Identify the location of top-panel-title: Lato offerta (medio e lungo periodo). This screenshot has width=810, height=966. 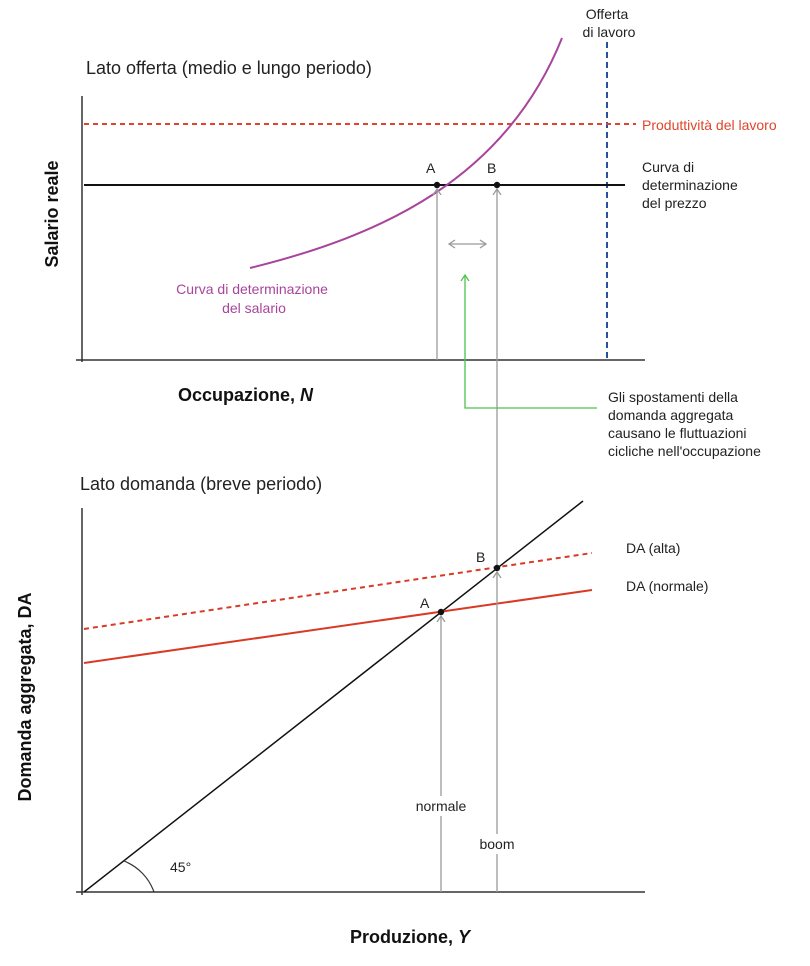
(229, 68).